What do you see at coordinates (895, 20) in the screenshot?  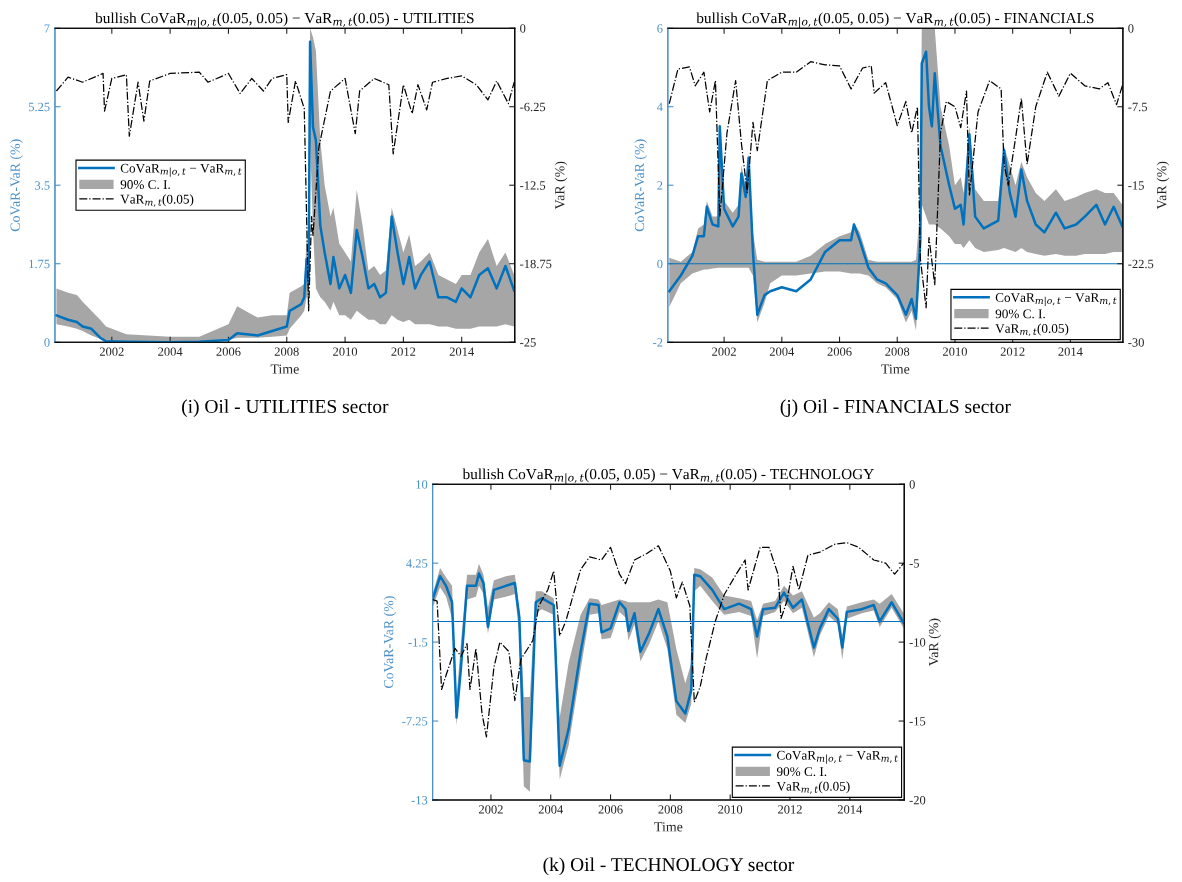 I see `chart-title: bullish CoVaR$_{m|o,t}$(0.05, 0.05) − VaR$_{m,t}$(0.05) - FINANCIALS` at bounding box center [895, 20].